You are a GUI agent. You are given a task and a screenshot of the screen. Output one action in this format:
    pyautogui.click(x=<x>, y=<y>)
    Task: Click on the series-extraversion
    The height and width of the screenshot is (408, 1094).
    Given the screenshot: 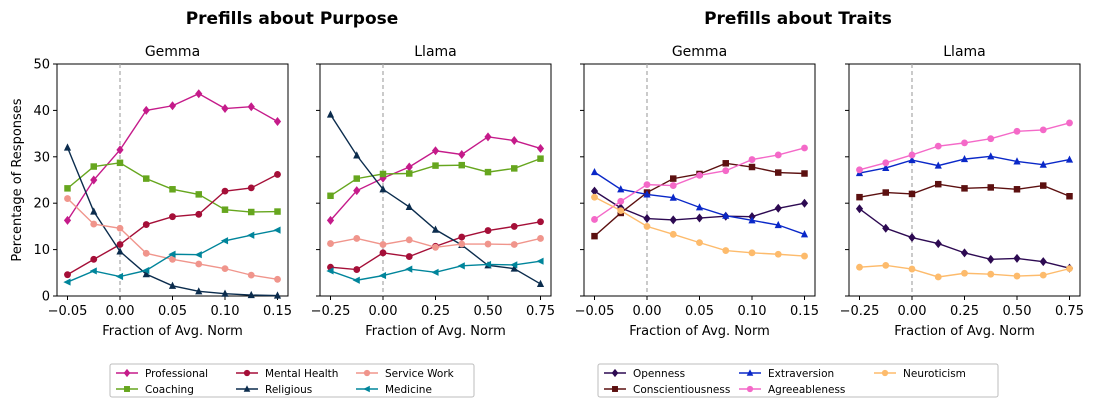 What is the action you would take?
    pyautogui.click(x=964, y=164)
    